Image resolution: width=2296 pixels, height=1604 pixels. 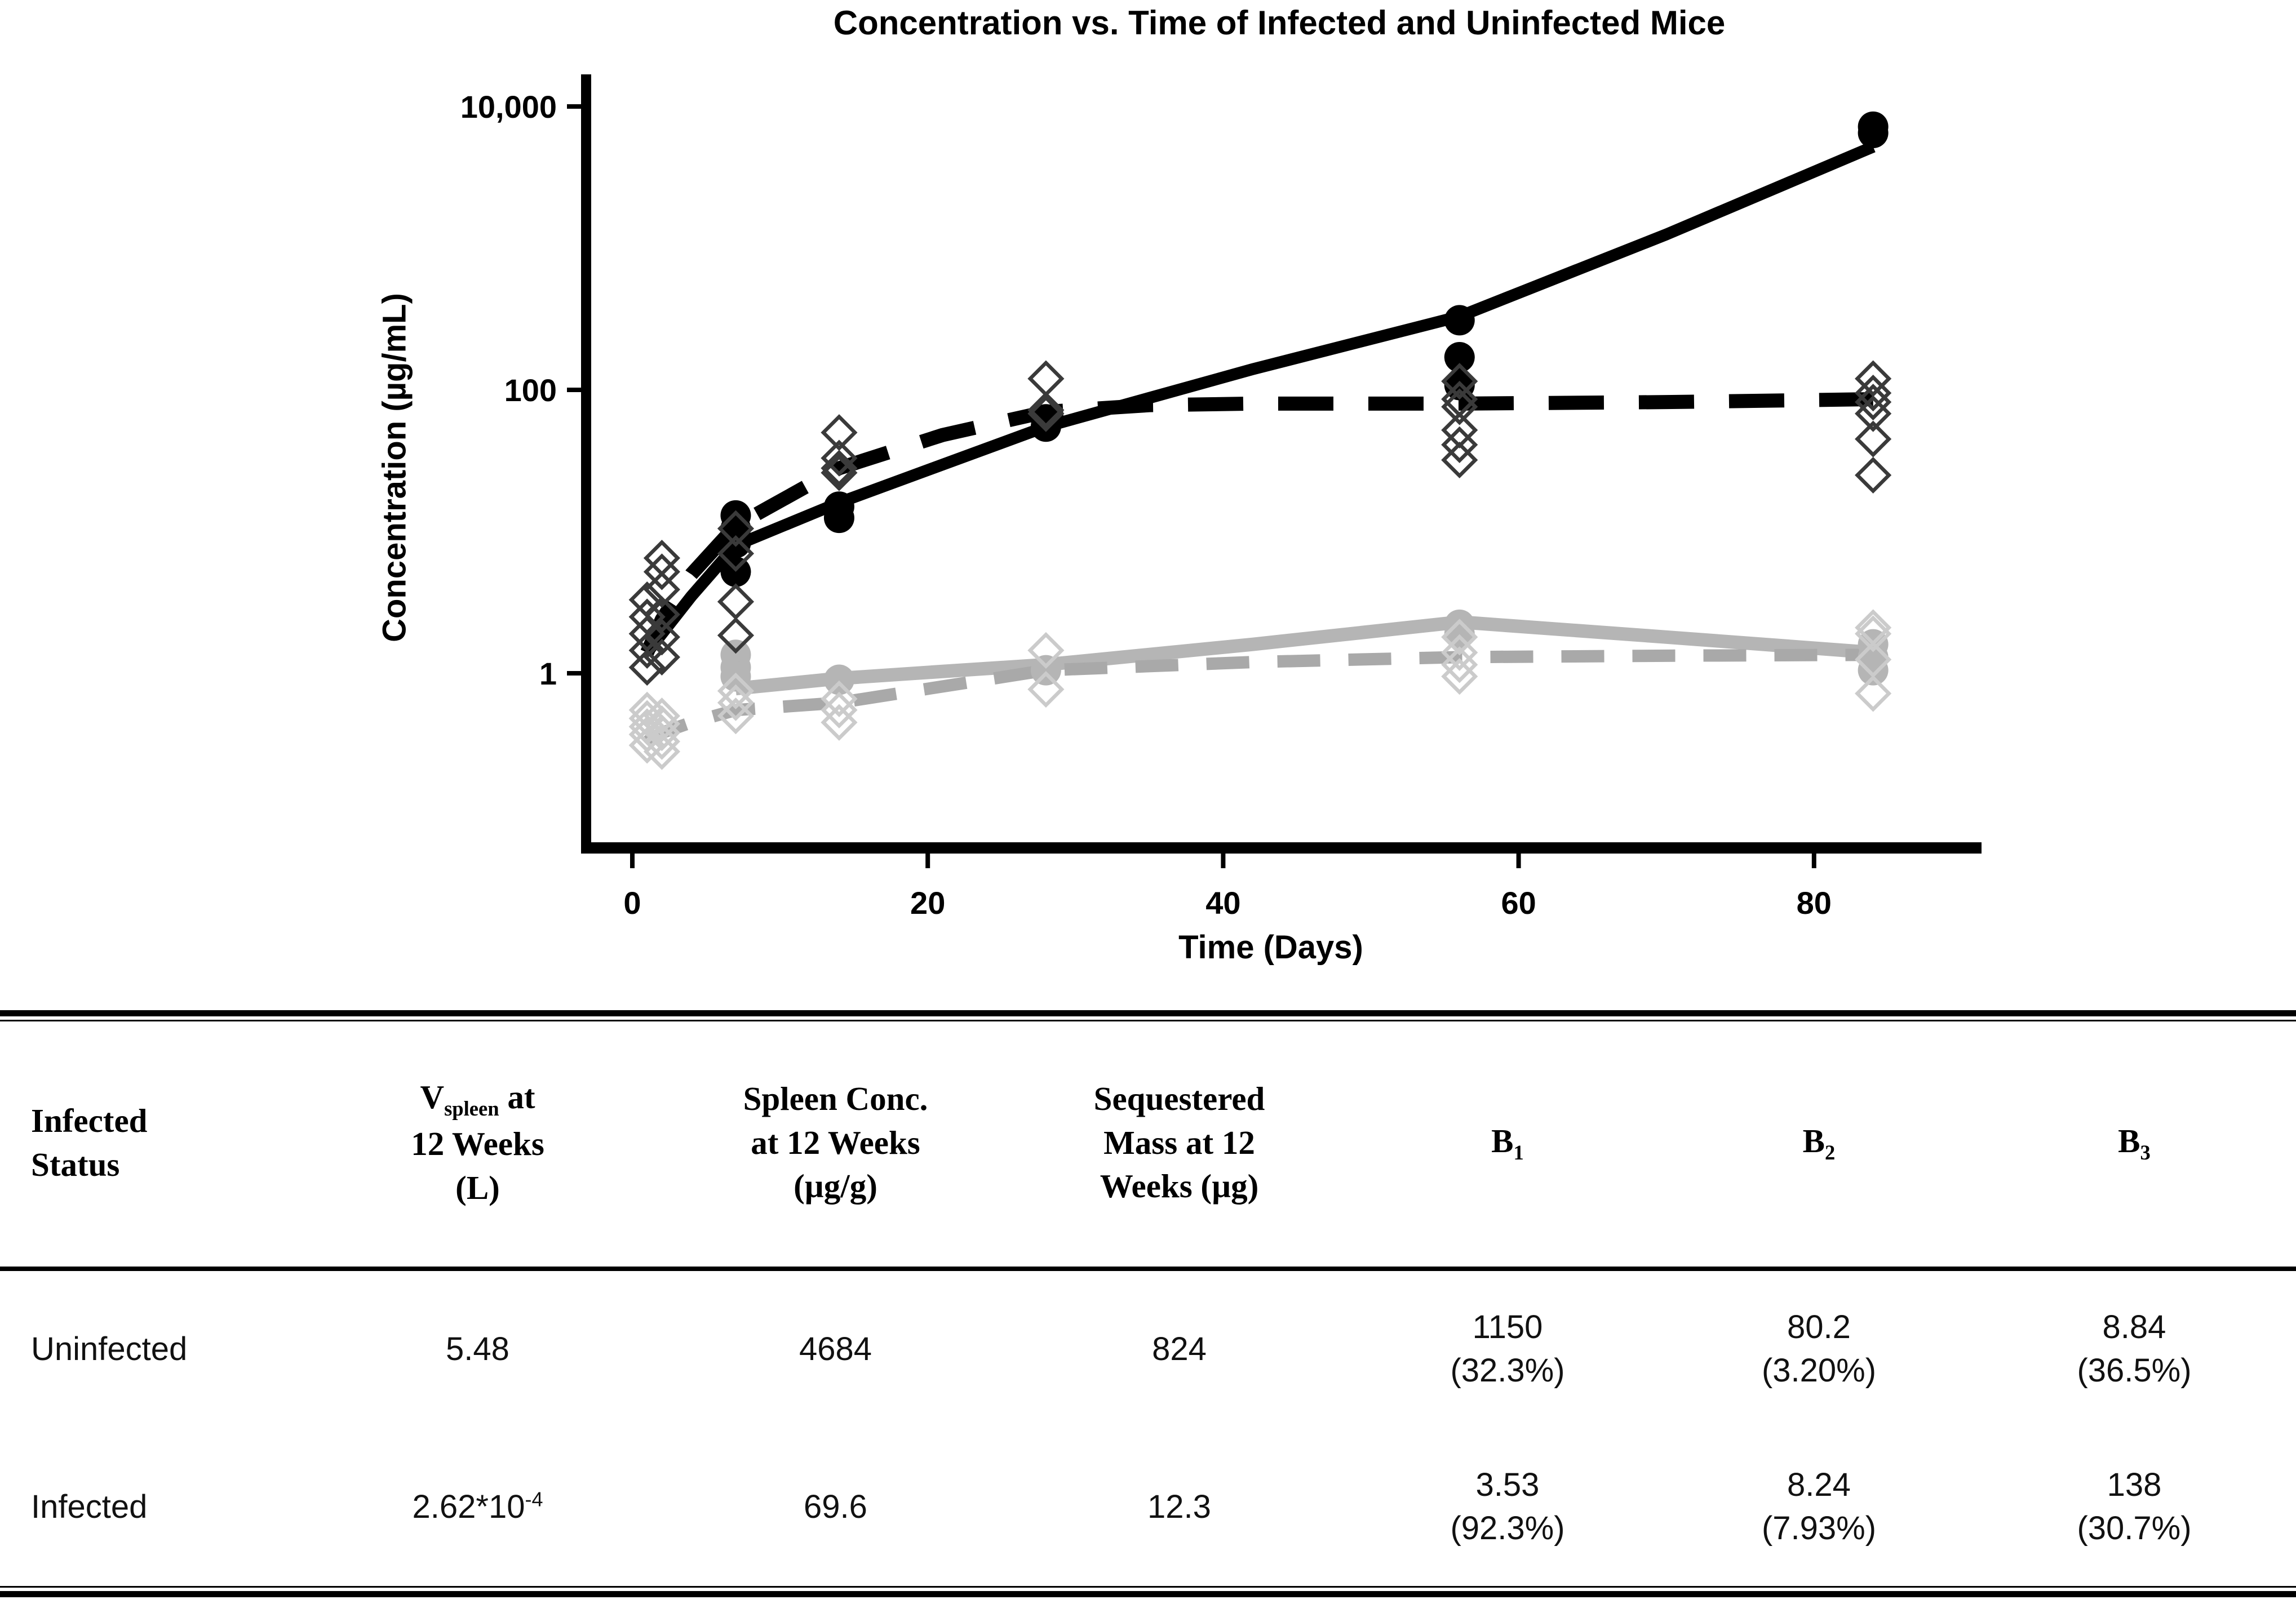 What do you see at coordinates (1148, 1020) in the screenshot?
I see `table-top-rule-thin` at bounding box center [1148, 1020].